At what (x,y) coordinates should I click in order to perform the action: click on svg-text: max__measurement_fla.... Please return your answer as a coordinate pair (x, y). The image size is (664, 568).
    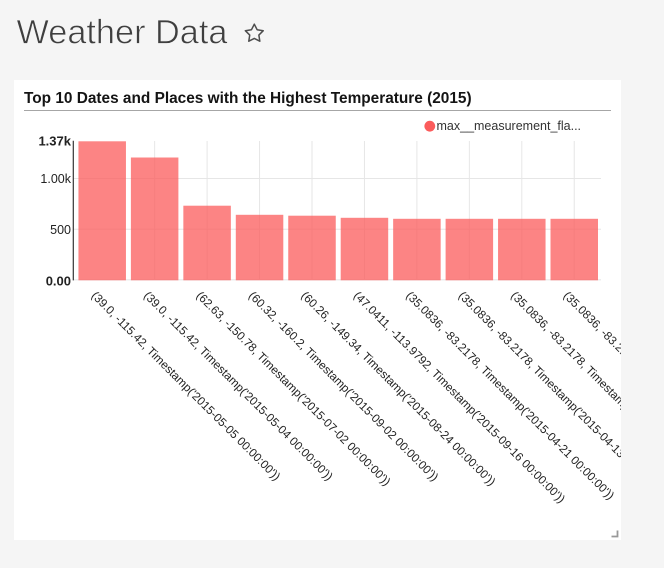
    Looking at the image, I should click on (509, 126).